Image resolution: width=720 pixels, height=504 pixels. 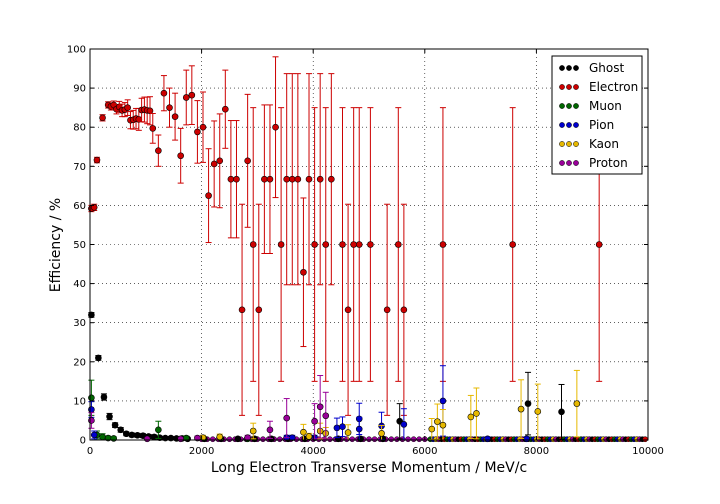 I want to click on y-tick-label: 70, so click(x=79, y=167).